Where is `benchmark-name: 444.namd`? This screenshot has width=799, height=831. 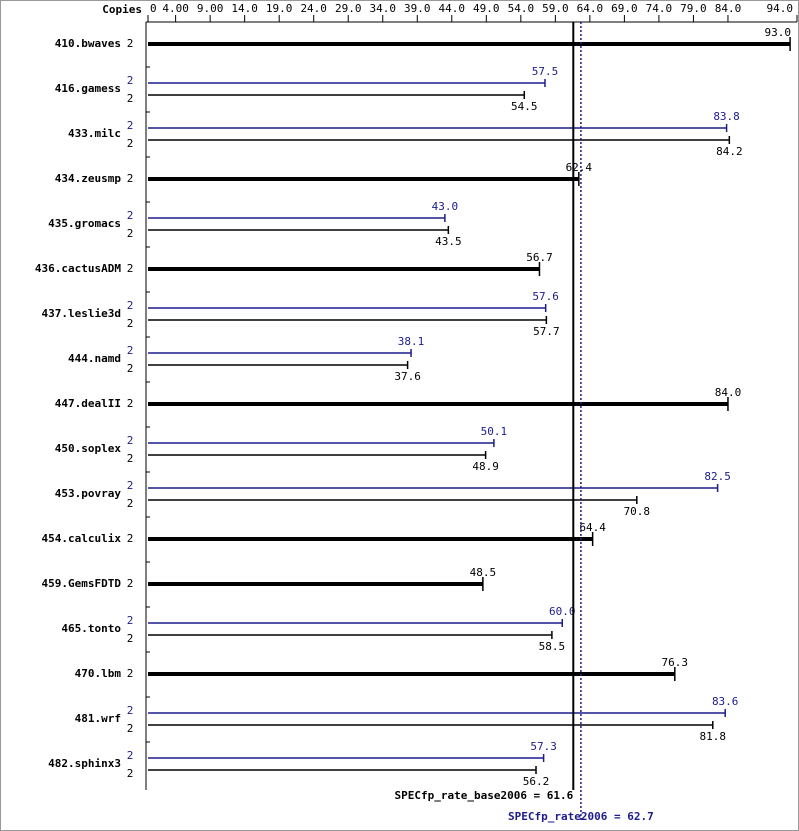 benchmark-name: 444.namd is located at coordinates (94, 358).